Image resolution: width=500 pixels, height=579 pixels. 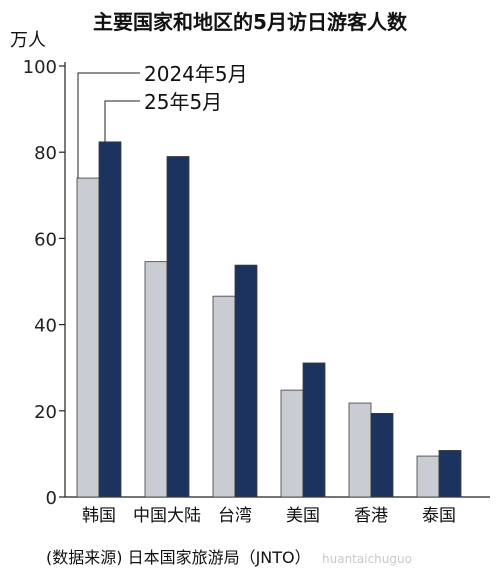 What do you see at coordinates (439, 516) in the screenshot?
I see `x-category-label: 泰国` at bounding box center [439, 516].